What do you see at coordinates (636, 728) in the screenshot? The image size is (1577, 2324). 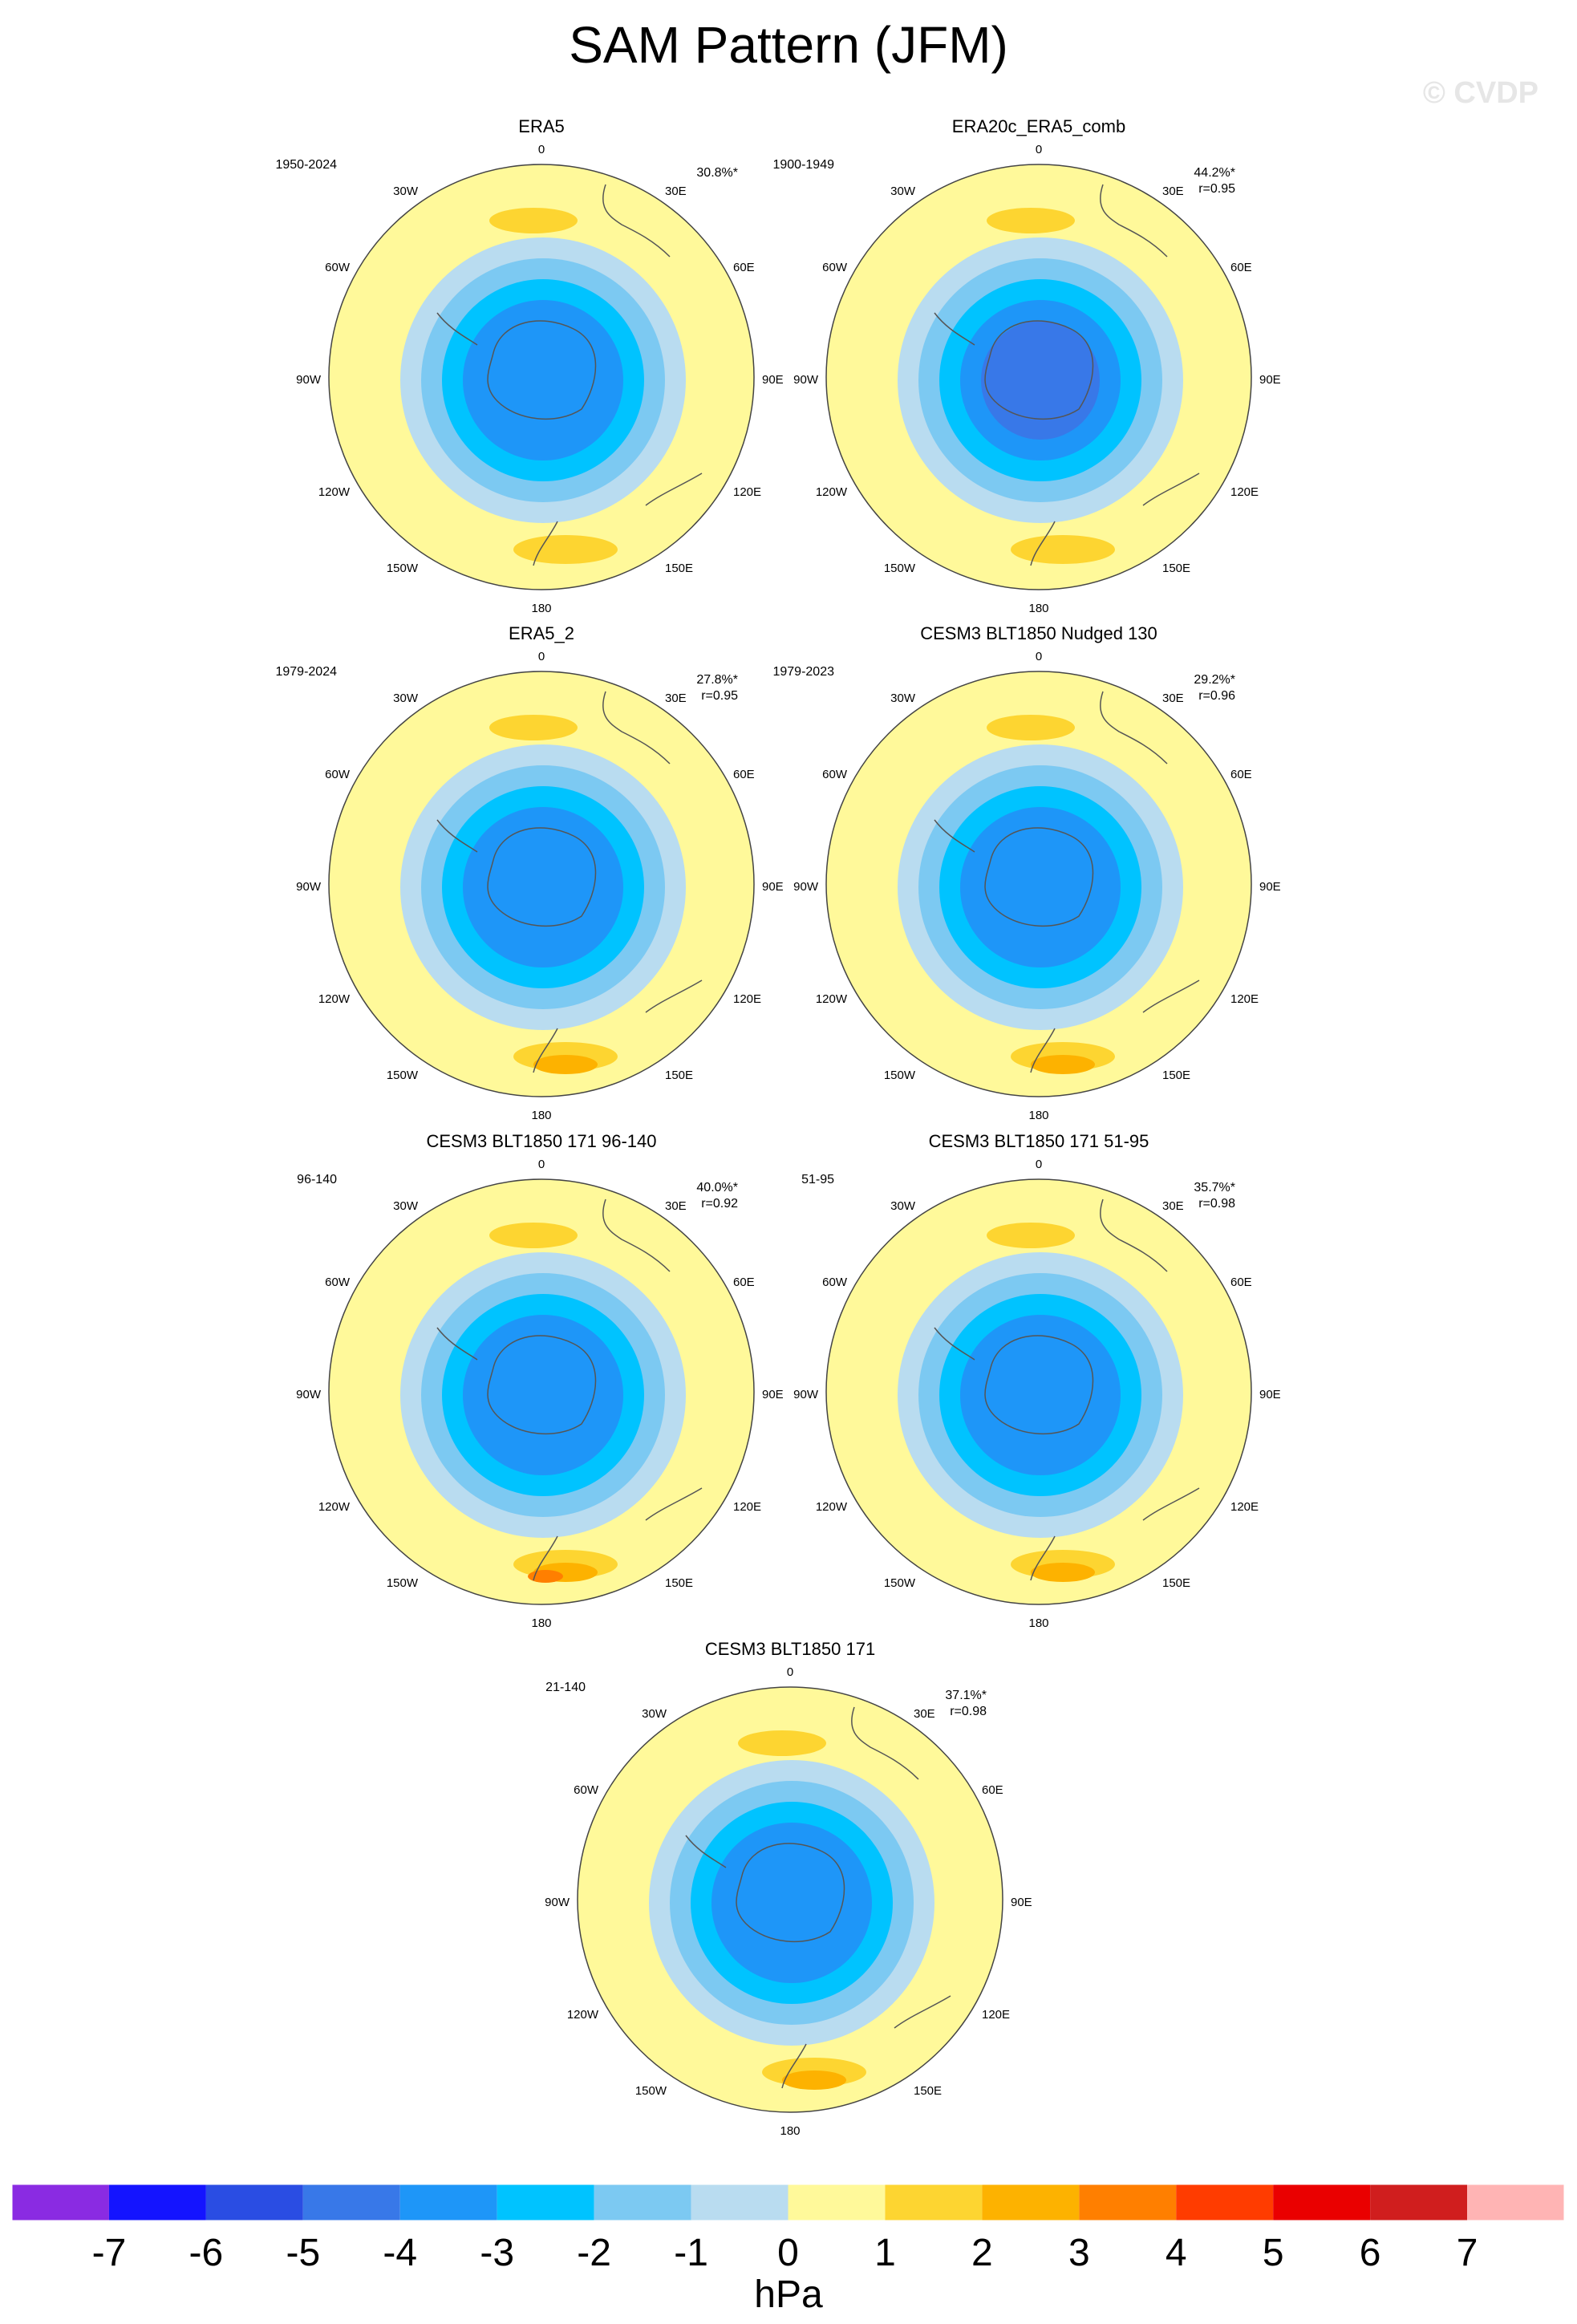 I see `africa-outline` at bounding box center [636, 728].